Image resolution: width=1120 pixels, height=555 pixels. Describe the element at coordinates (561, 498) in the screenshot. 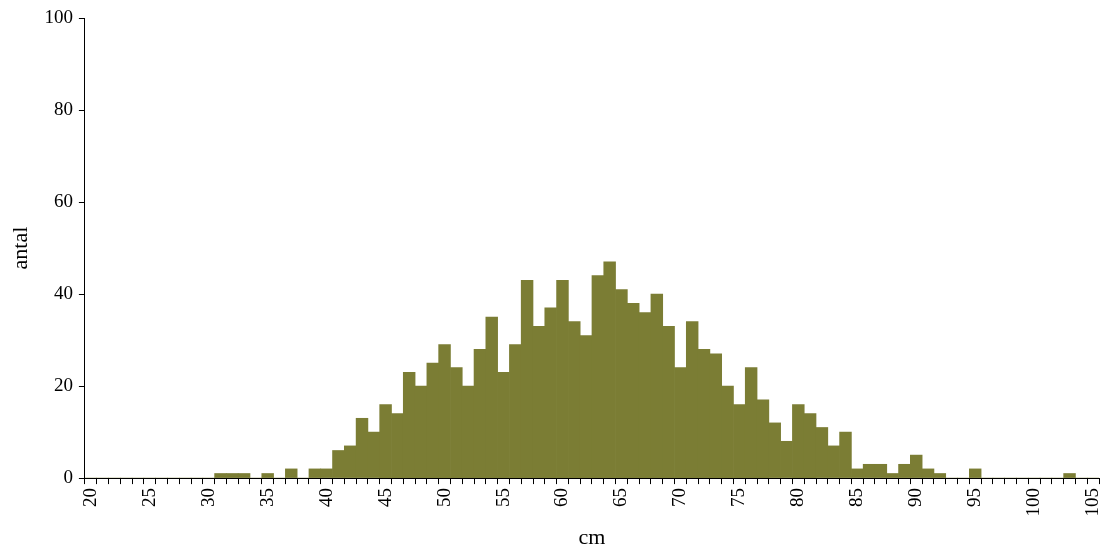

I see `x-tick-label: 60` at that location.